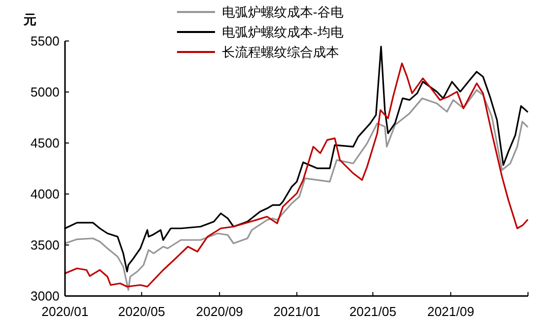 Image resolution: width=550 pixels, height=331 pixels. What do you see at coordinates (45, 41) in the screenshot?
I see `y-tick-label: 5500` at bounding box center [45, 41].